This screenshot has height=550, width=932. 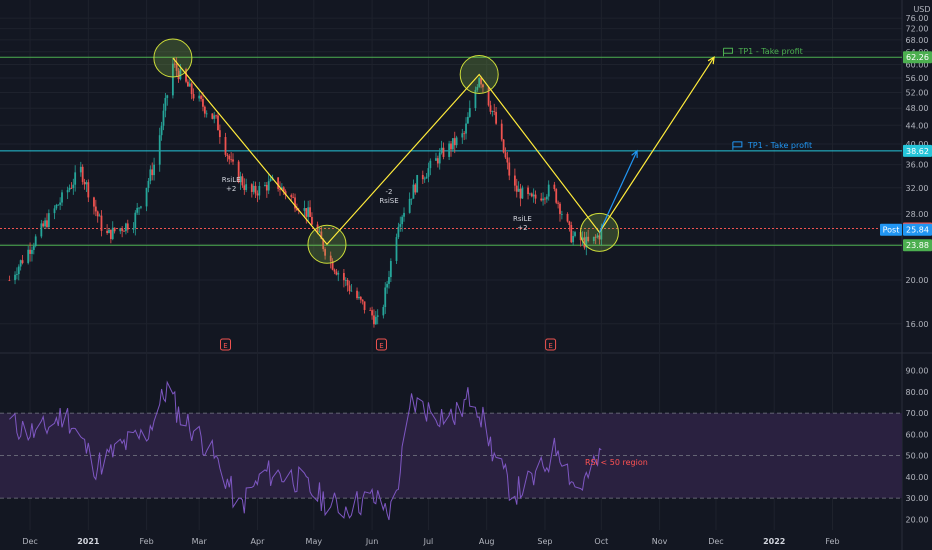 What do you see at coordinates (618, 191) in the screenshot?
I see `blue-arrow-line` at bounding box center [618, 191].